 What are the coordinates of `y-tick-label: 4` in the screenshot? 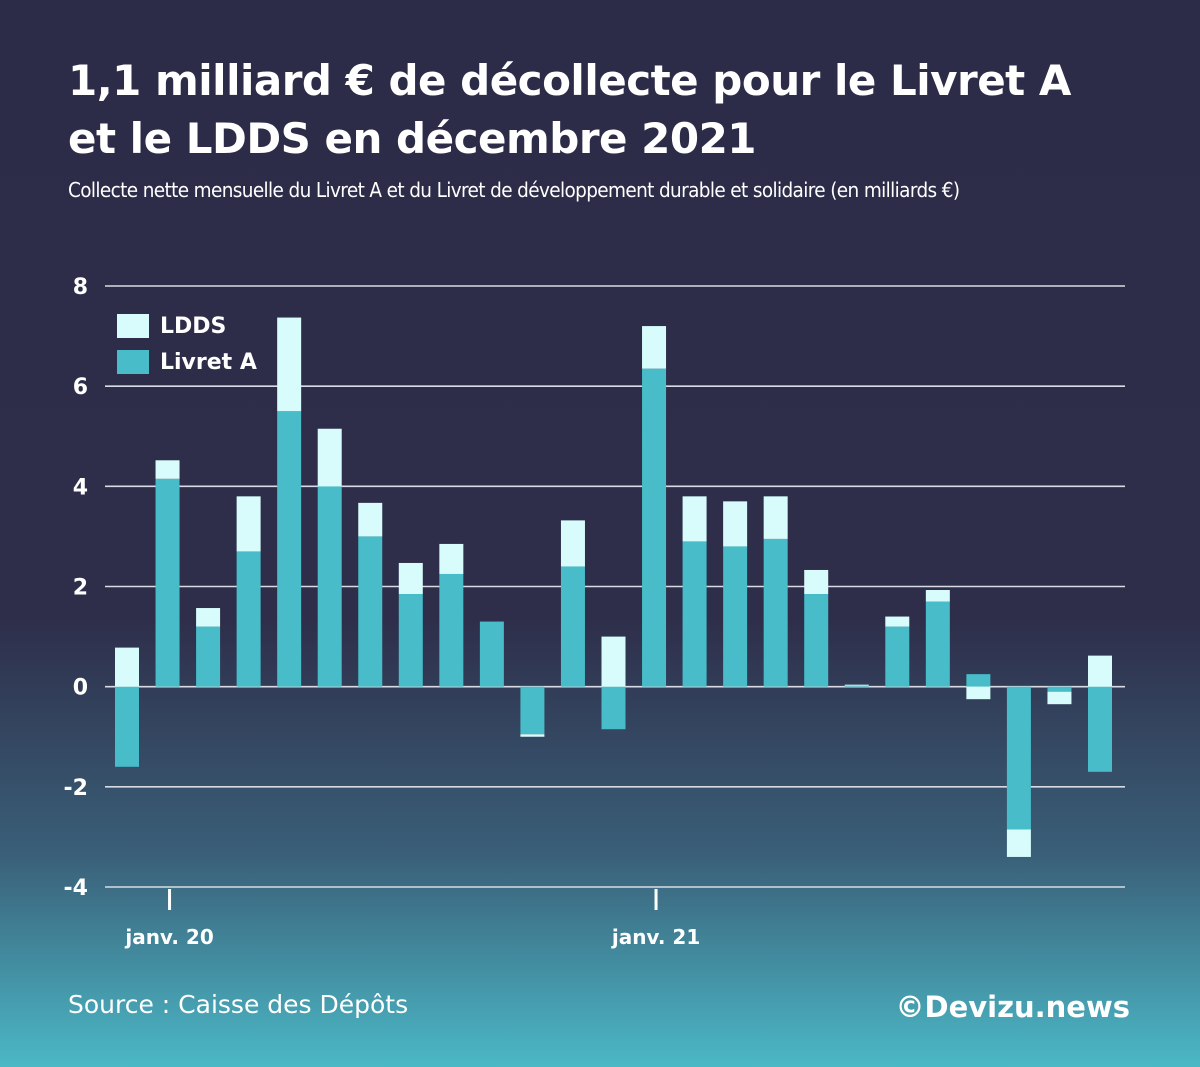 It's located at (80, 487).